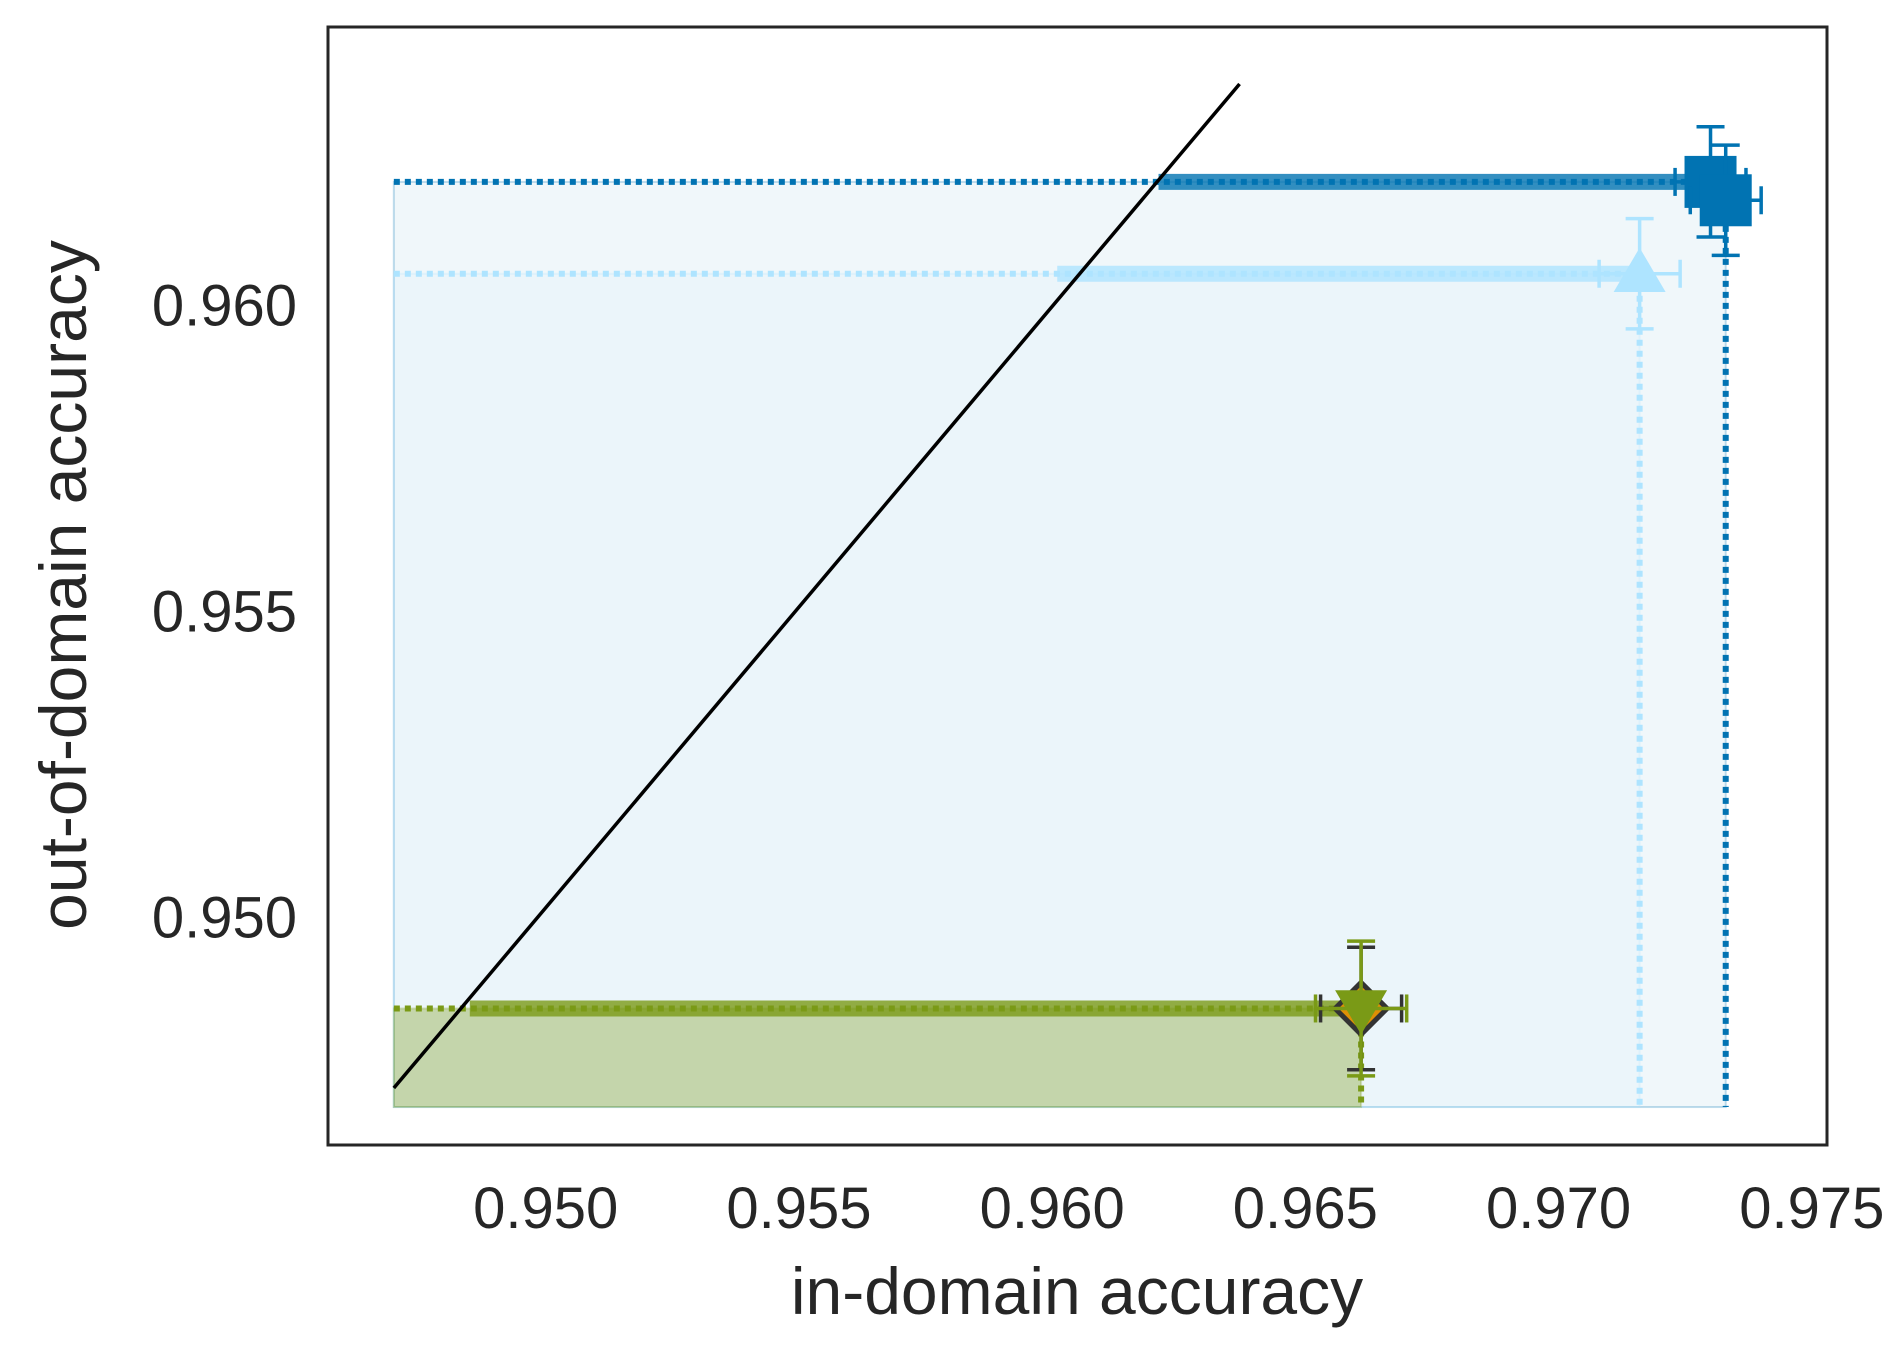 This screenshot has height=1354, width=1904. What do you see at coordinates (1811, 1208) in the screenshot?
I see `x-tick-label: 0.975` at bounding box center [1811, 1208].